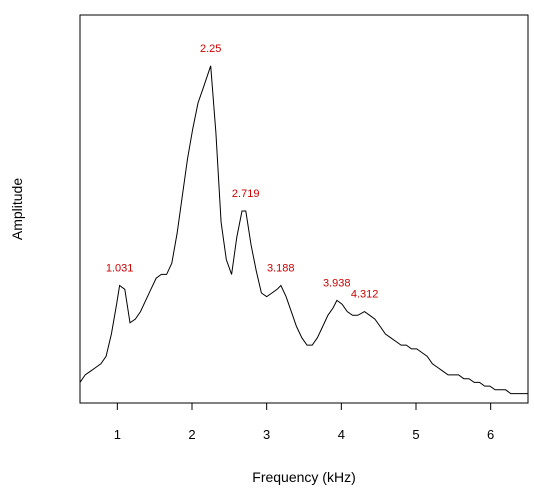 This screenshot has width=534, height=489. I want to click on peak-label: 4.312, so click(365, 295).